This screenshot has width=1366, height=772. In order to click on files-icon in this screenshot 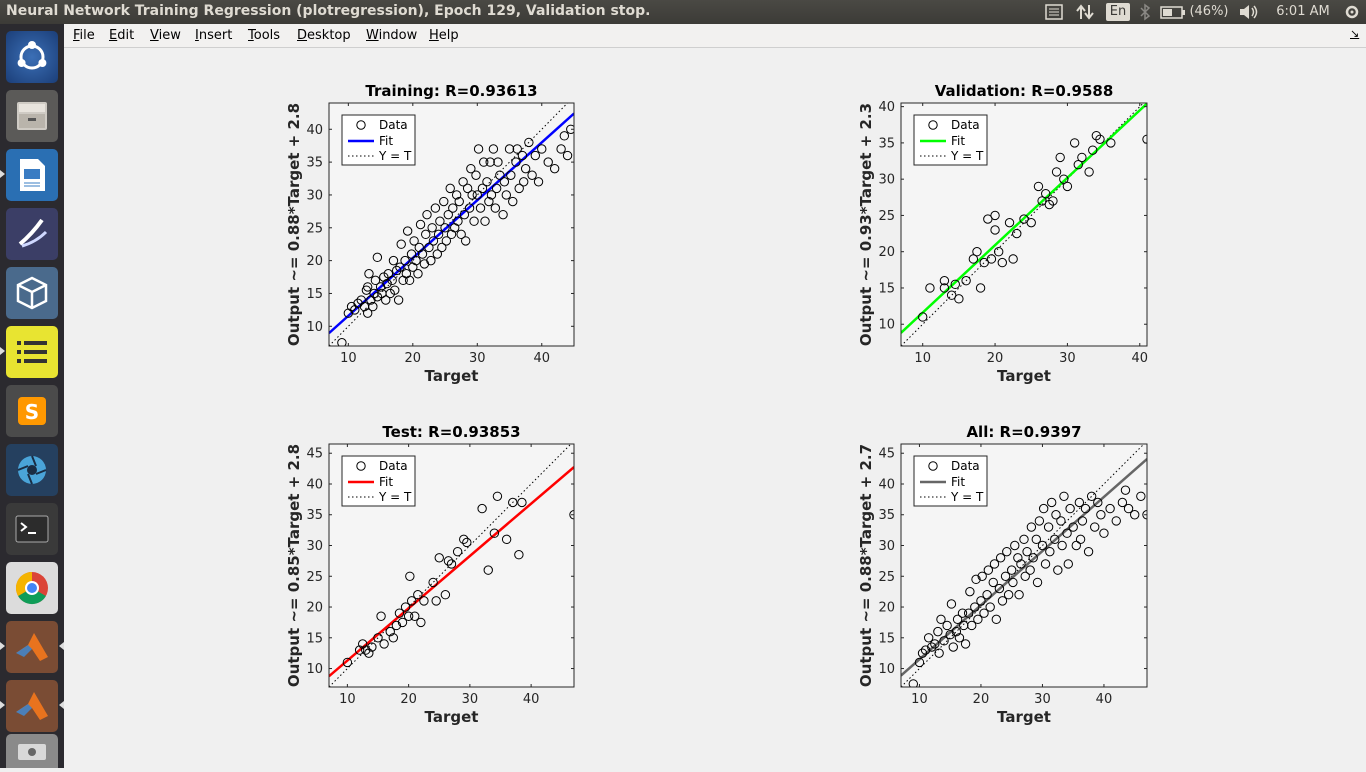, I will do `click(32, 116)`.